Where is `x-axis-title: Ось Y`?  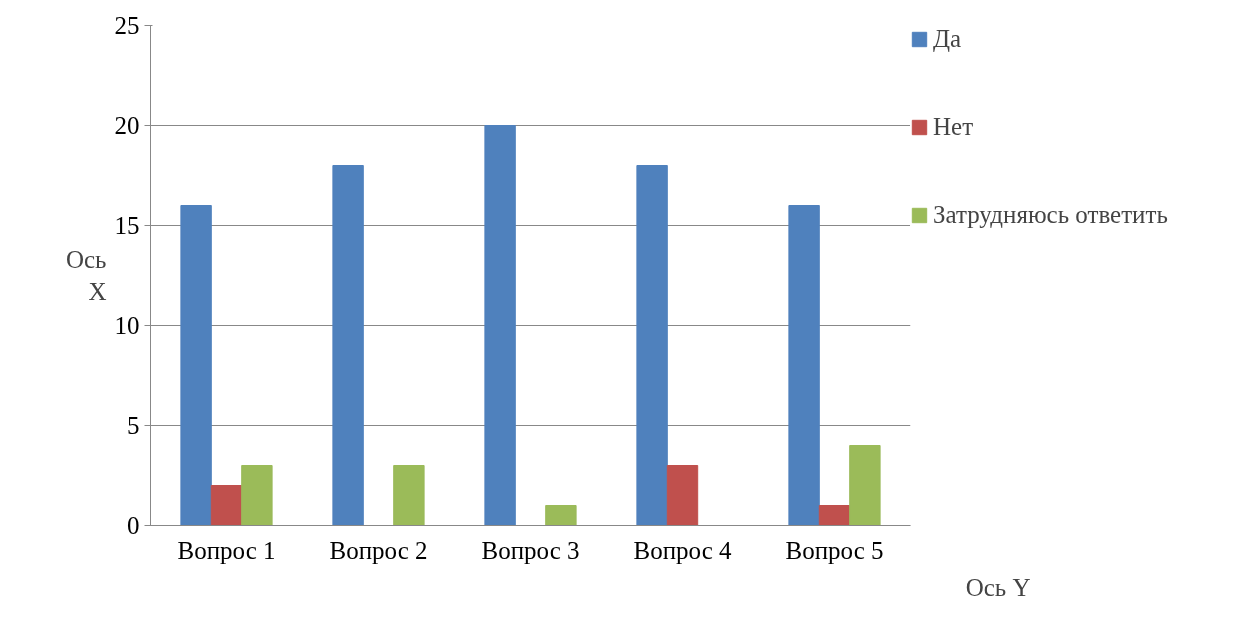
x-axis-title: Ось Y is located at coordinates (998, 587).